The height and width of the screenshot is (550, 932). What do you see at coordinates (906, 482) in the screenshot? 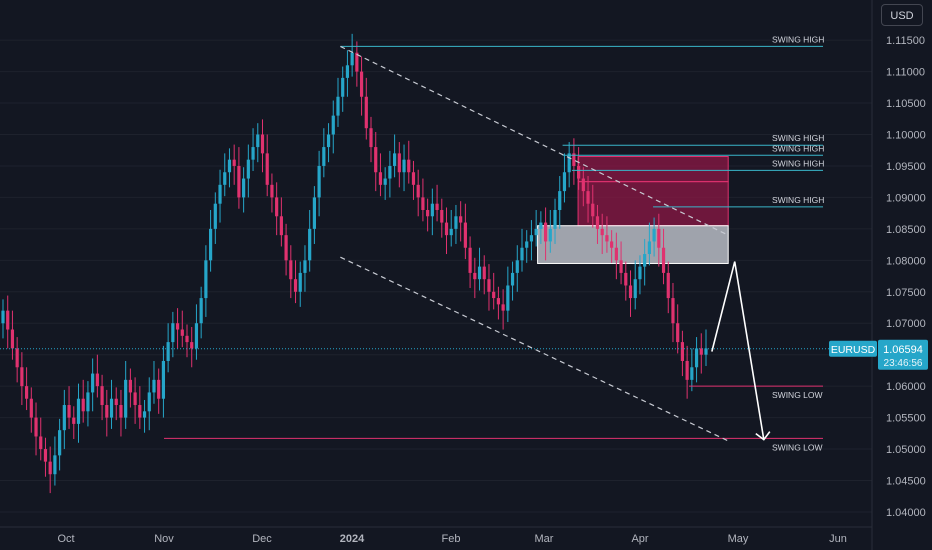
I see `y-tick-label: 1.04500` at bounding box center [906, 482].